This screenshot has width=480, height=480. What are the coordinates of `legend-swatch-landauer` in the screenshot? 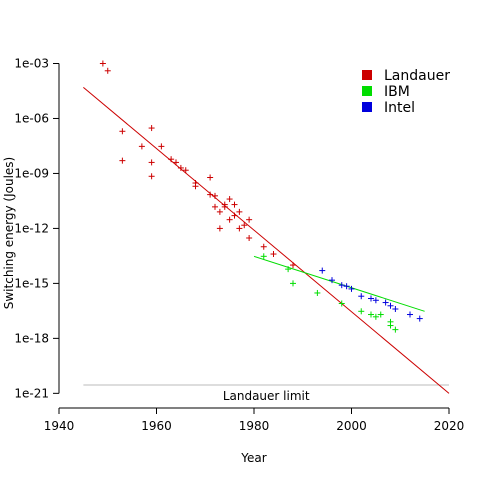 It's located at (367, 75).